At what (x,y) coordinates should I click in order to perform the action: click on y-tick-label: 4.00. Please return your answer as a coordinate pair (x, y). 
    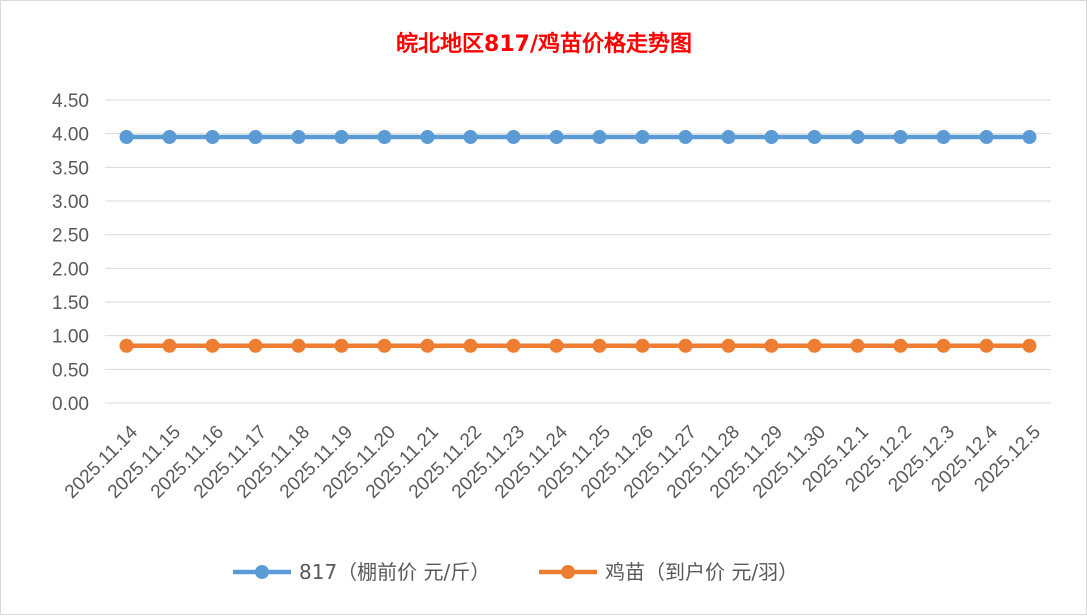
    Looking at the image, I should click on (70, 135).